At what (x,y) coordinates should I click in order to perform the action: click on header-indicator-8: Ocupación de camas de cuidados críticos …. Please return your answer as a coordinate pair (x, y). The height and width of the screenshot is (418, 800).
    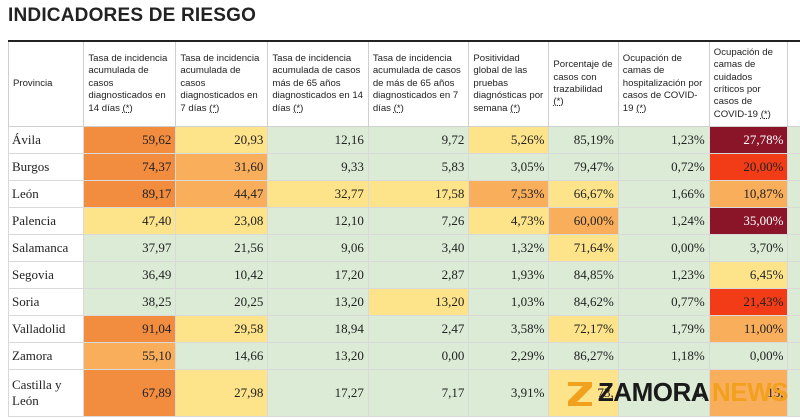
    Looking at the image, I should click on (748, 83).